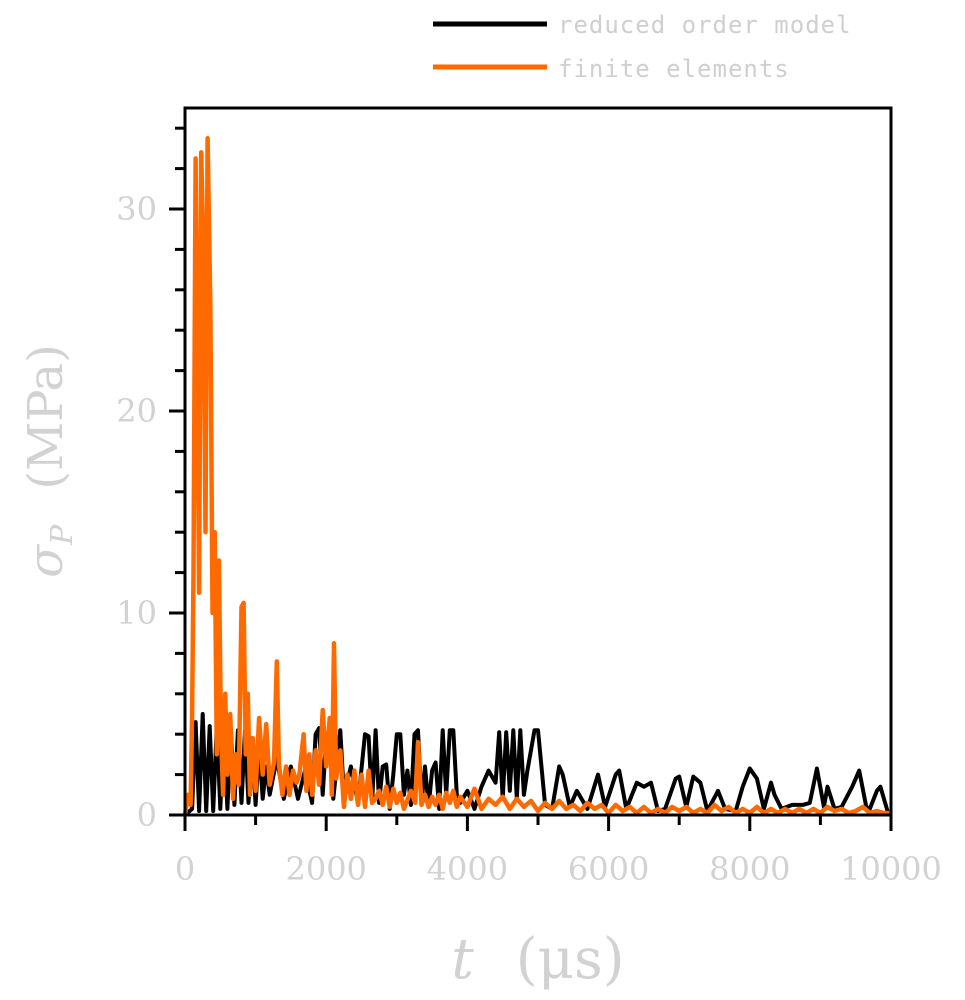 Image resolution: width=965 pixels, height=1000 pixels. What do you see at coordinates (147, 815) in the screenshot?
I see `y-tick-label: 0` at bounding box center [147, 815].